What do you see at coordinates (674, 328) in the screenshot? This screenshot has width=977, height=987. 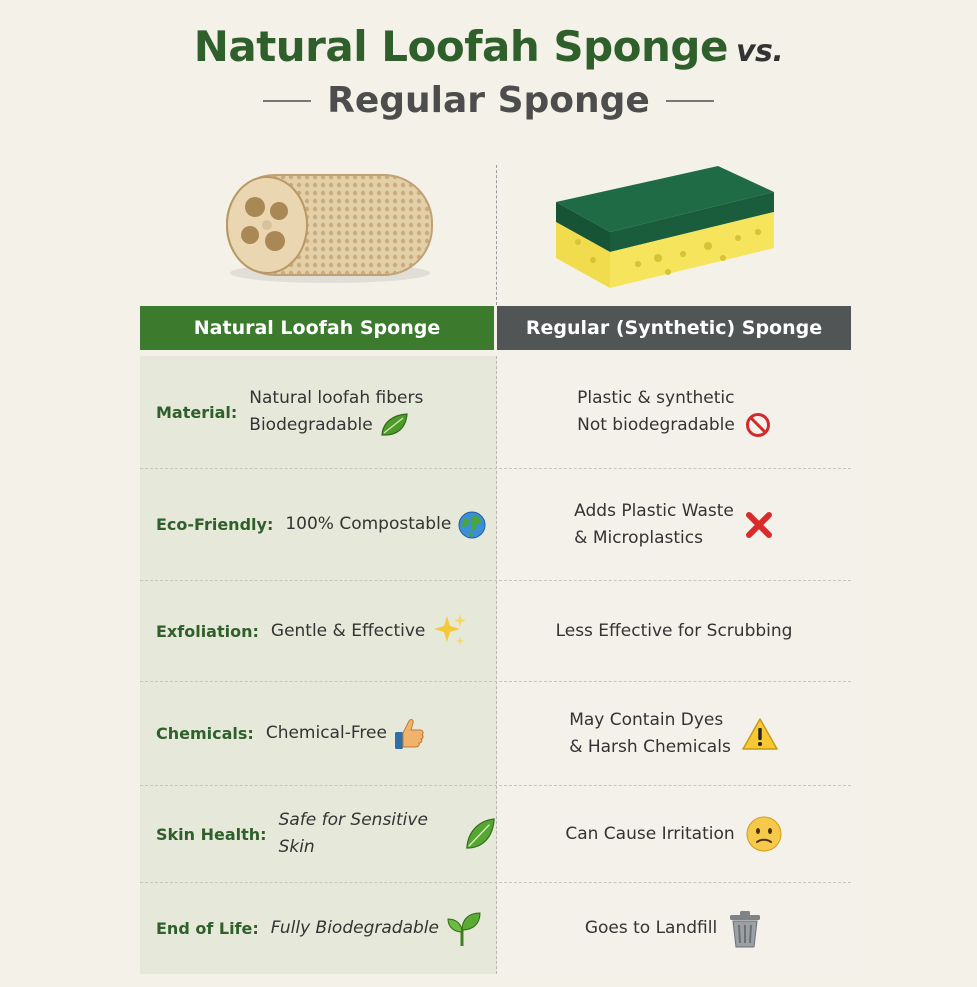 I see `column-header-synthetic: Regular (Synthetic) Sponge` at bounding box center [674, 328].